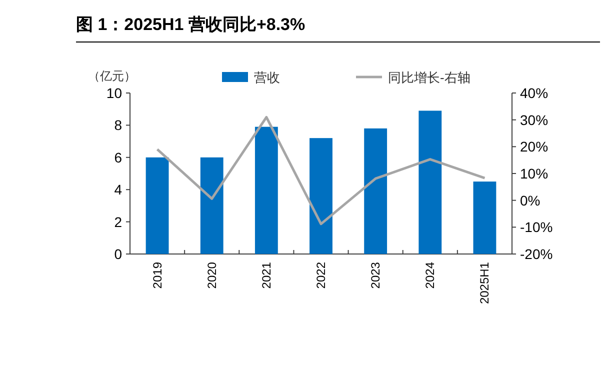  I want to click on y-tick-label: 2, so click(118, 222).